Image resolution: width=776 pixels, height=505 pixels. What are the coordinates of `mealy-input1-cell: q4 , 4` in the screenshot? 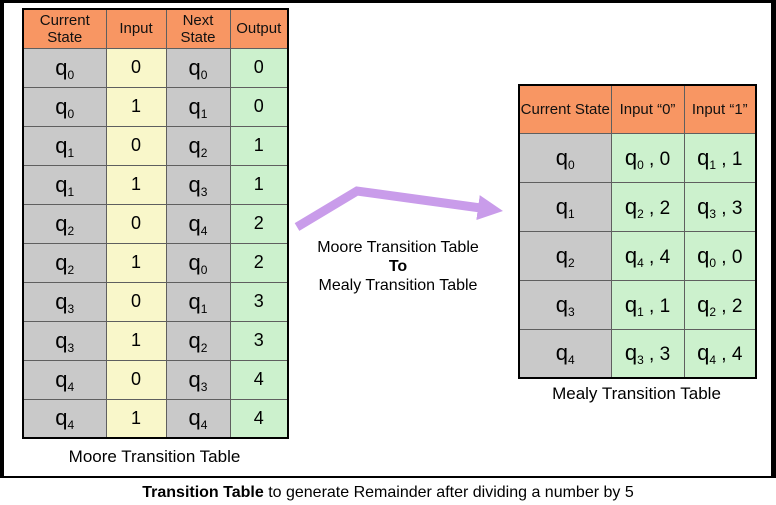 It's located at (720, 353).